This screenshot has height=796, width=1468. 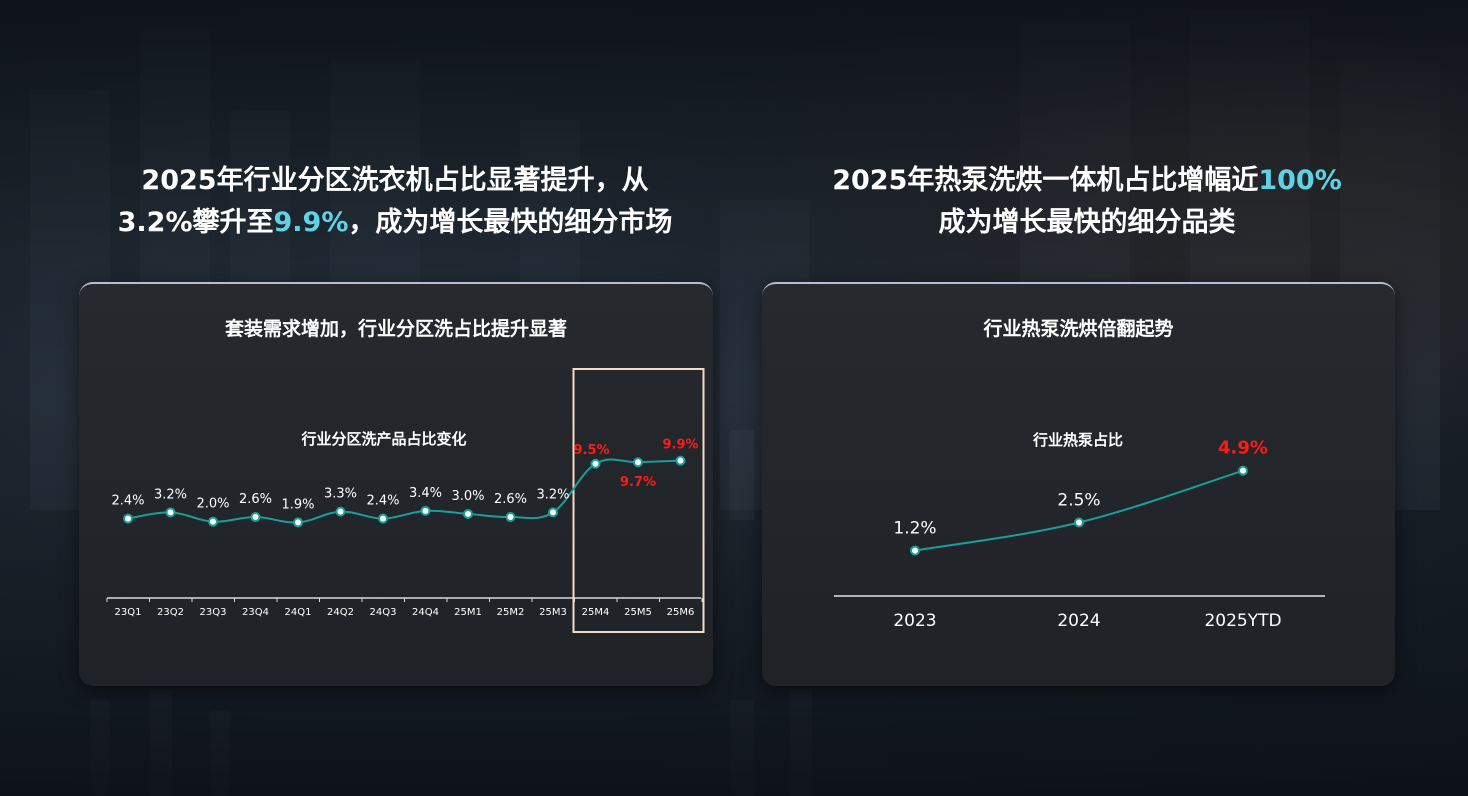 I want to click on right-headline-line2: 成为增长最快的细分品类, so click(x=1087, y=222).